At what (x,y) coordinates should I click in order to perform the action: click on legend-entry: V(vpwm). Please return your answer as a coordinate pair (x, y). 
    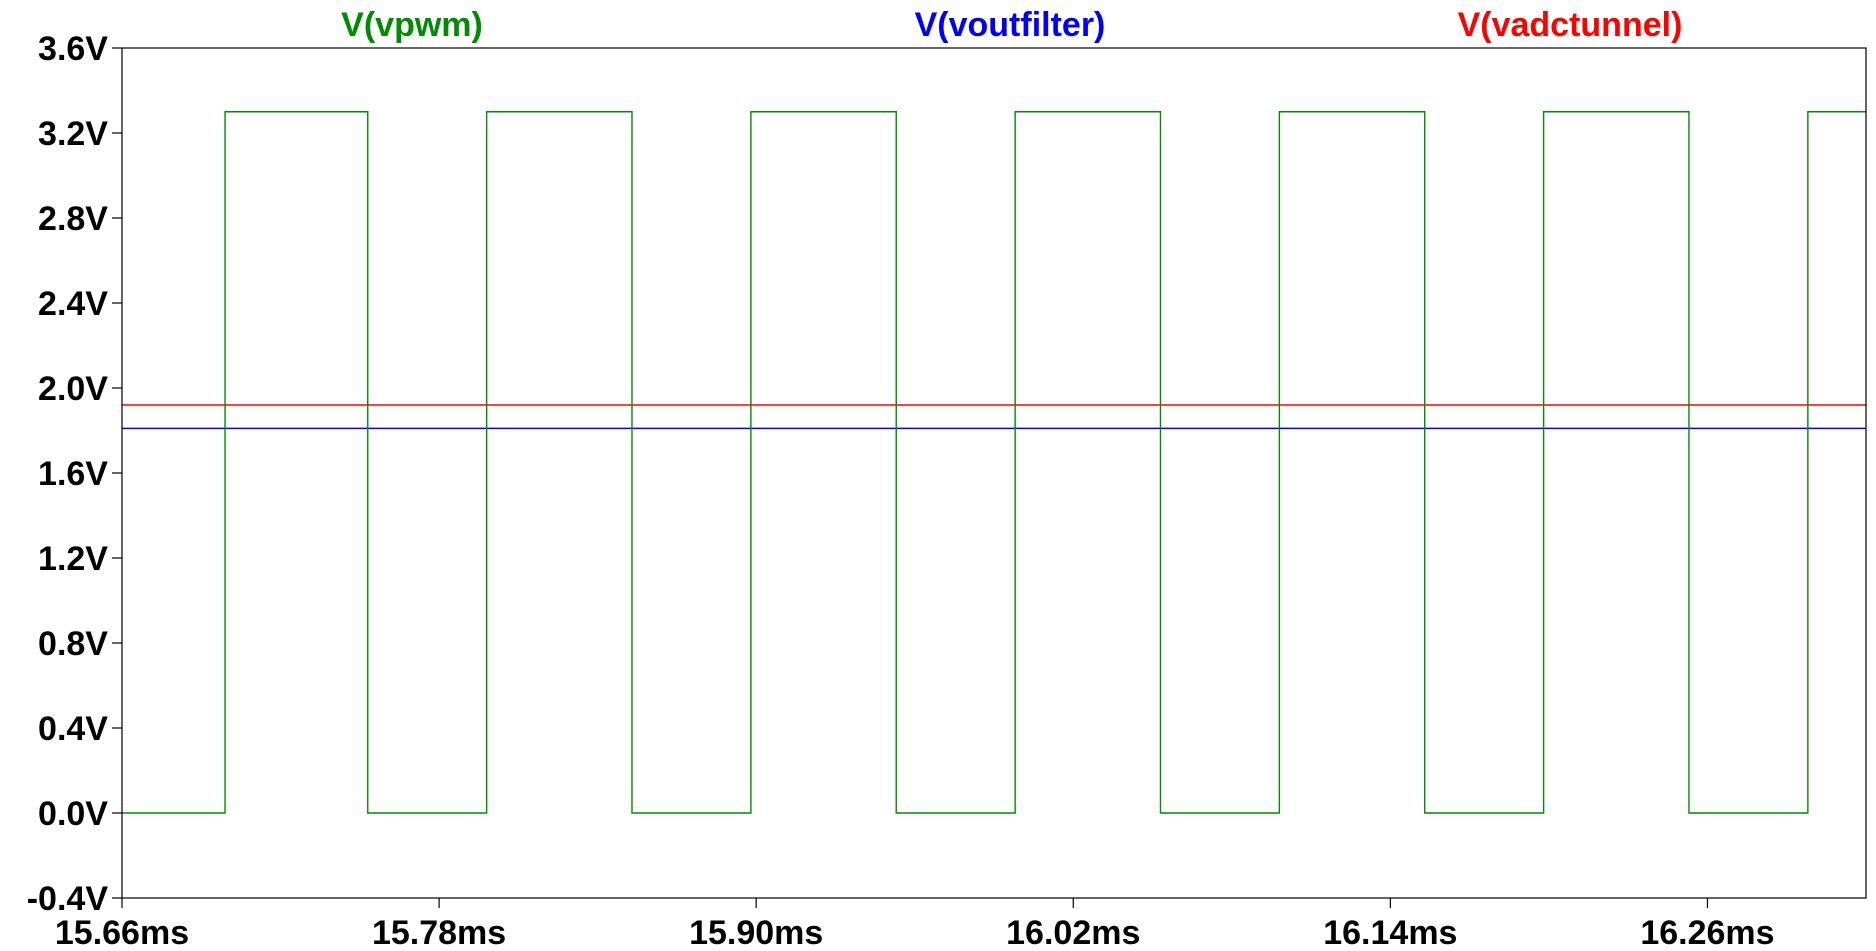
    Looking at the image, I should click on (412, 25).